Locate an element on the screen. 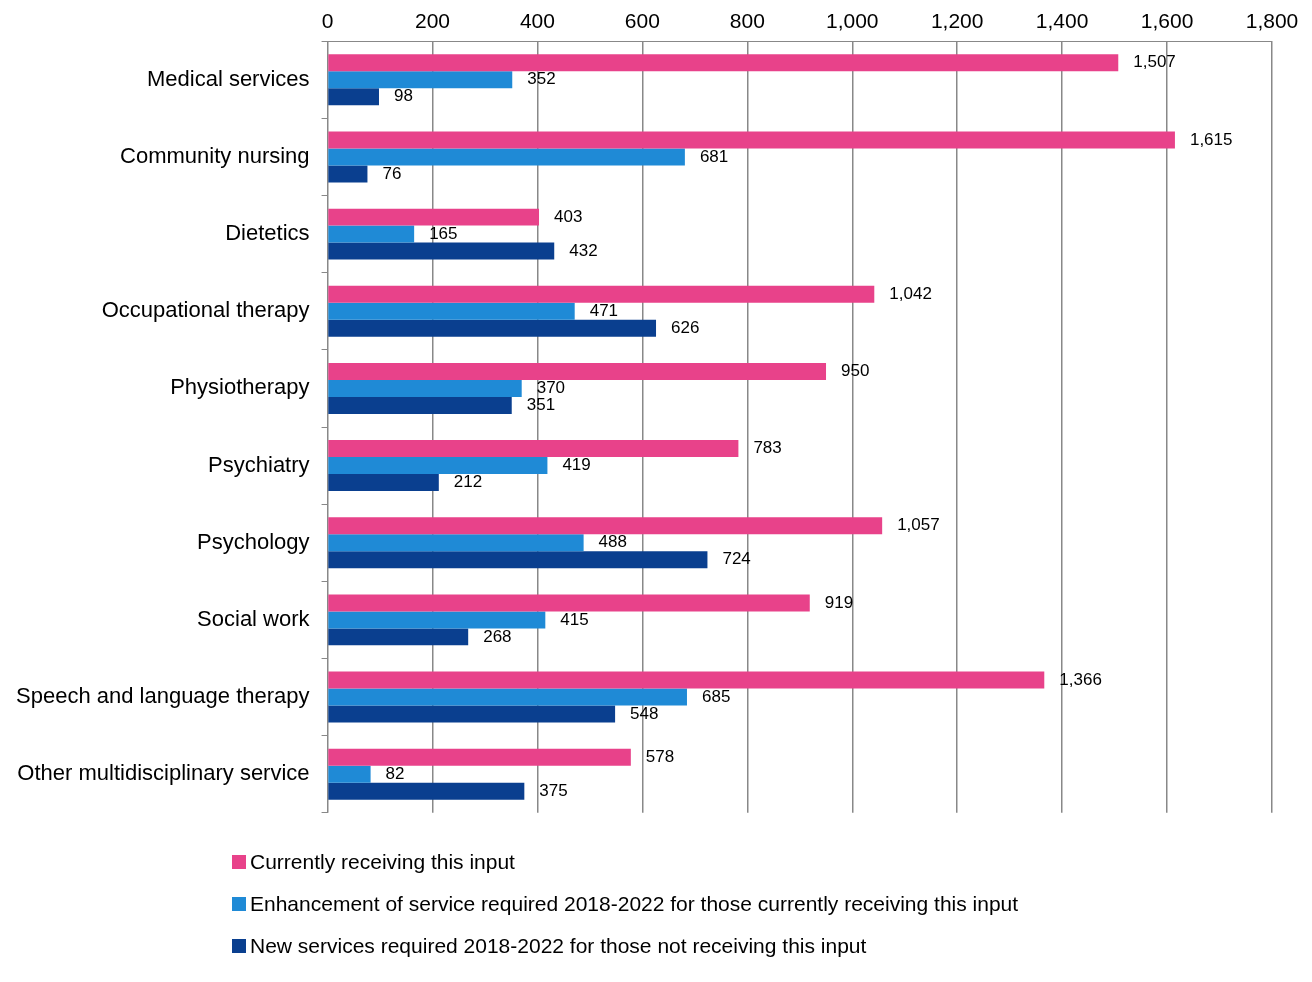 This screenshot has width=1312, height=982. legend-label: Currently receiving this input is located at coordinates (382, 862).